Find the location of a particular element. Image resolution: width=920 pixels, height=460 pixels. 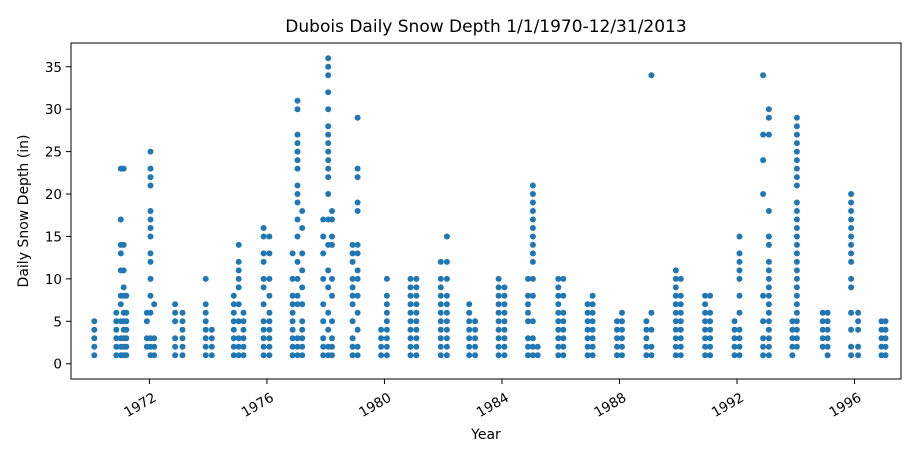

y-tick-label: 0 is located at coordinates (57, 365).